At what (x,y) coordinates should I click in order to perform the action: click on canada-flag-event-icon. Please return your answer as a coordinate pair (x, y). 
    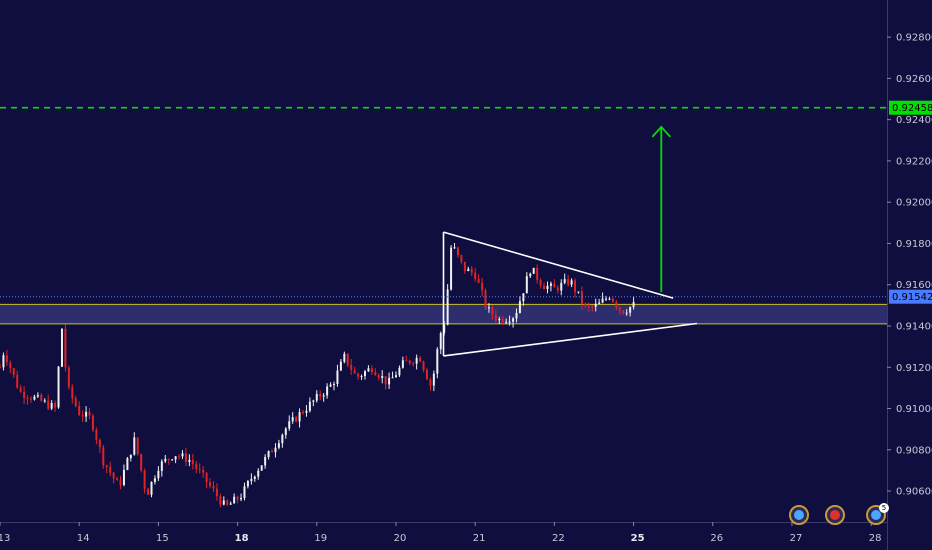
    Looking at the image, I should click on (835, 515).